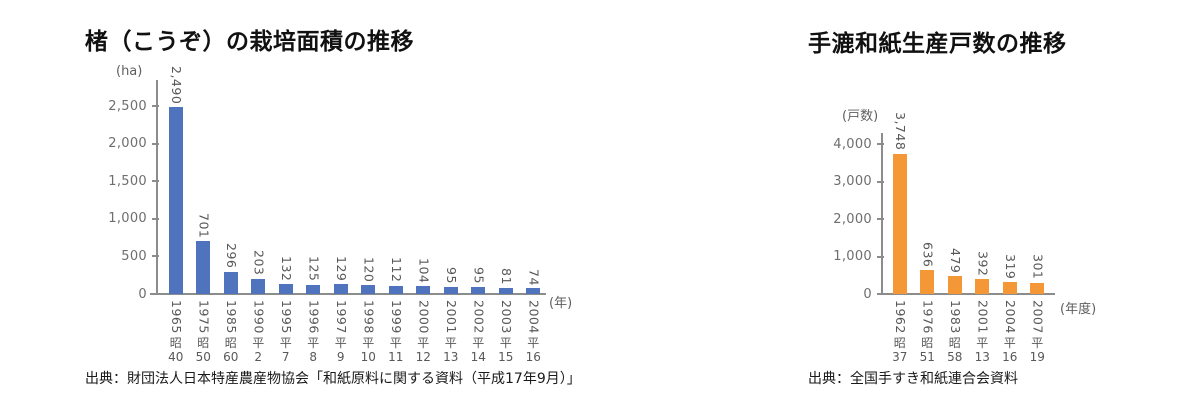  I want to click on y-axis-tick: 500, so click(128, 256).